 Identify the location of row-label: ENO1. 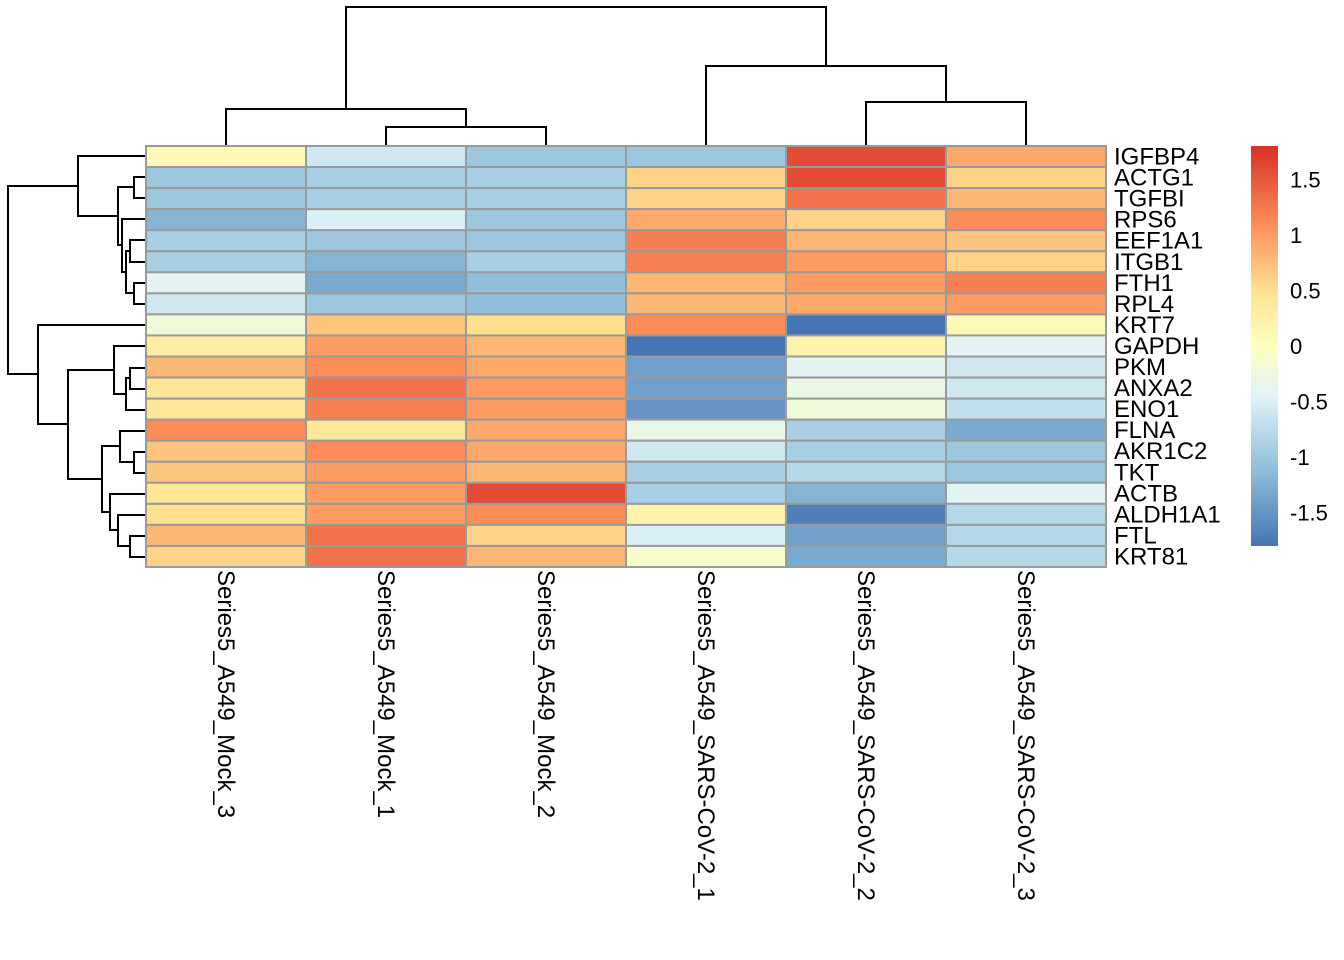
(1146, 409).